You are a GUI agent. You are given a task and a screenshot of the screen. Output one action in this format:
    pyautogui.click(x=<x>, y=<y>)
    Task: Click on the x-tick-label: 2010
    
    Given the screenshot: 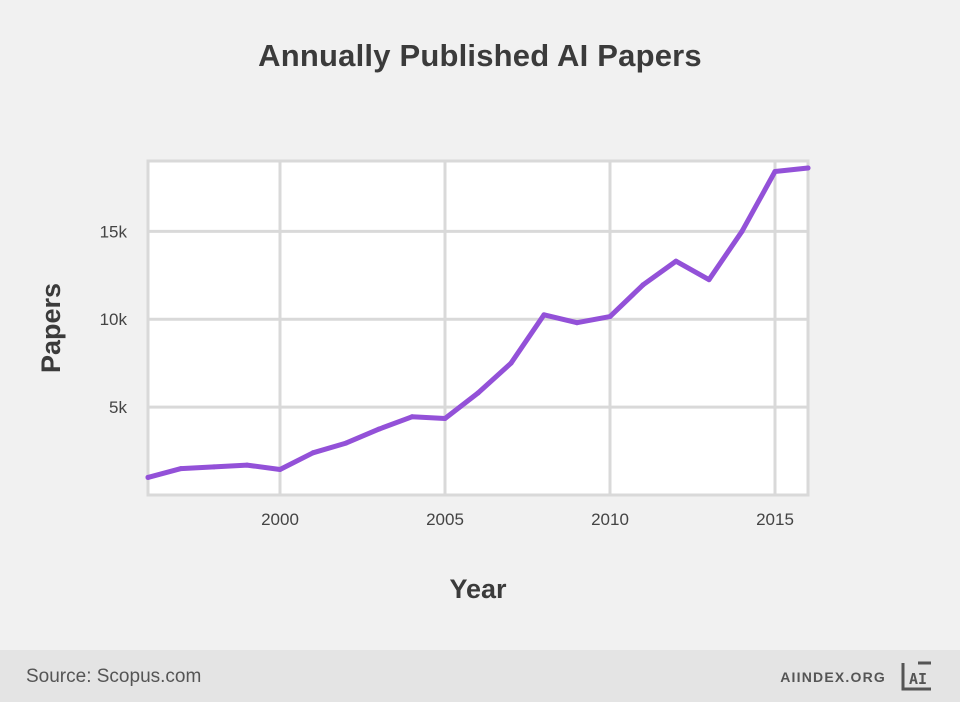 What is the action you would take?
    pyautogui.click(x=610, y=519)
    